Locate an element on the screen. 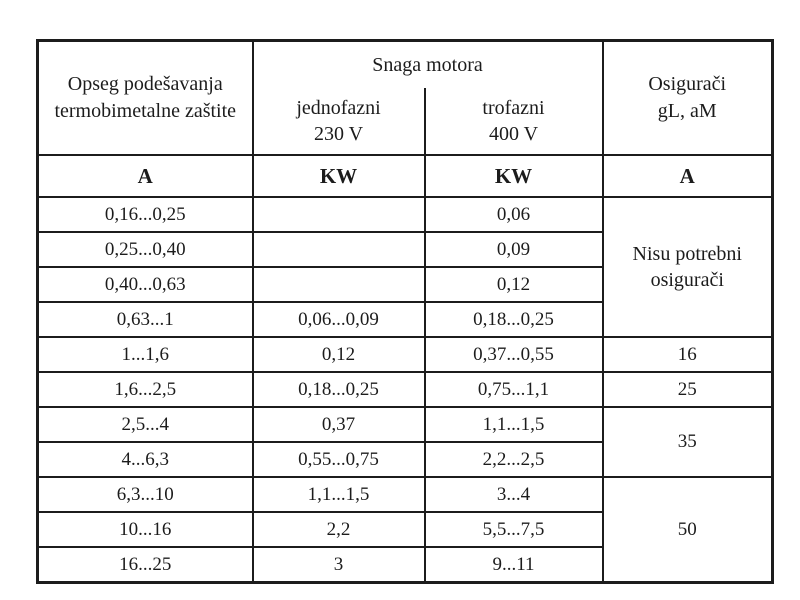 The height and width of the screenshot is (600, 800). motor-power-subheaders: jednofazni 230 V trofazni 400 V is located at coordinates (428, 121).